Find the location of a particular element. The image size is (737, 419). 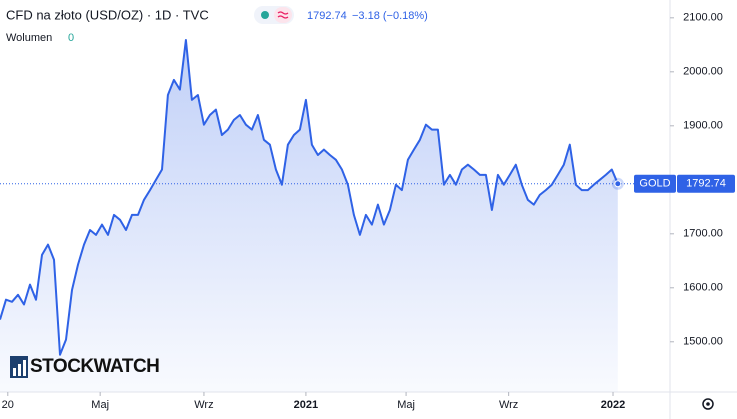

x-tick-label: 2022 is located at coordinates (613, 405).